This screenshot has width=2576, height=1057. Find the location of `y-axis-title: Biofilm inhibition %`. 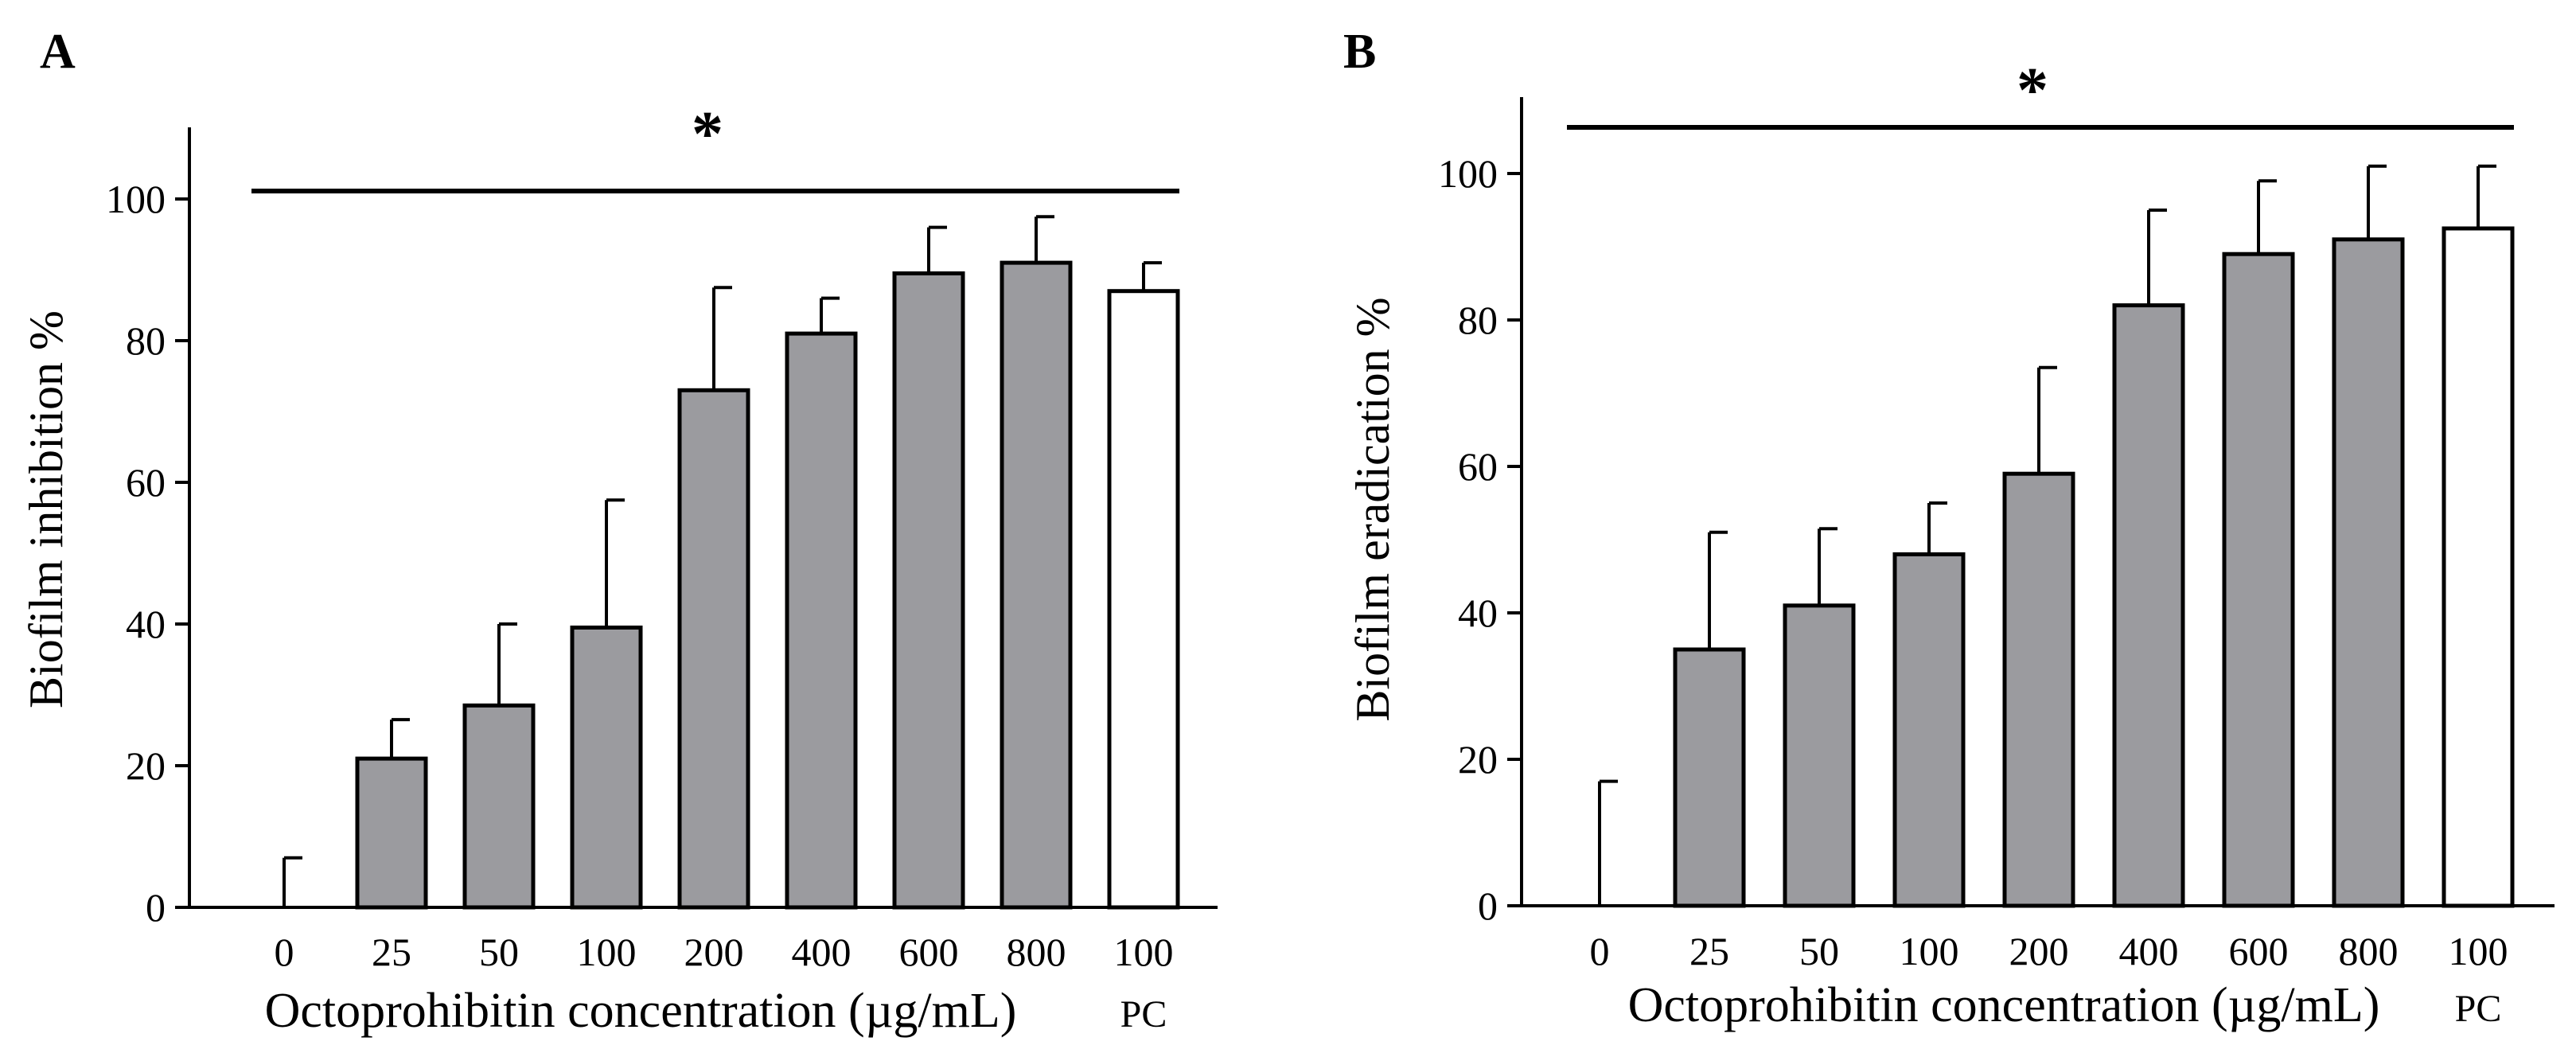

y-axis-title: Biofilm inhibition % is located at coordinates (46, 509).